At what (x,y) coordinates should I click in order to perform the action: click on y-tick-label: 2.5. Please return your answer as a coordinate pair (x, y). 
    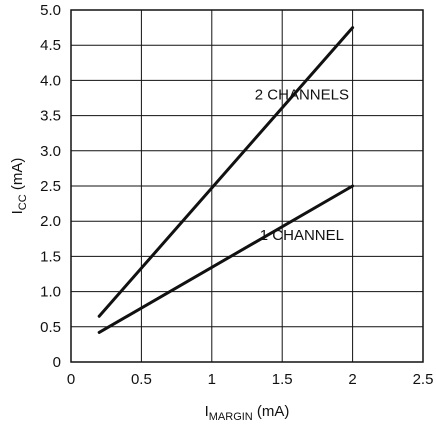
    Looking at the image, I should click on (50, 186).